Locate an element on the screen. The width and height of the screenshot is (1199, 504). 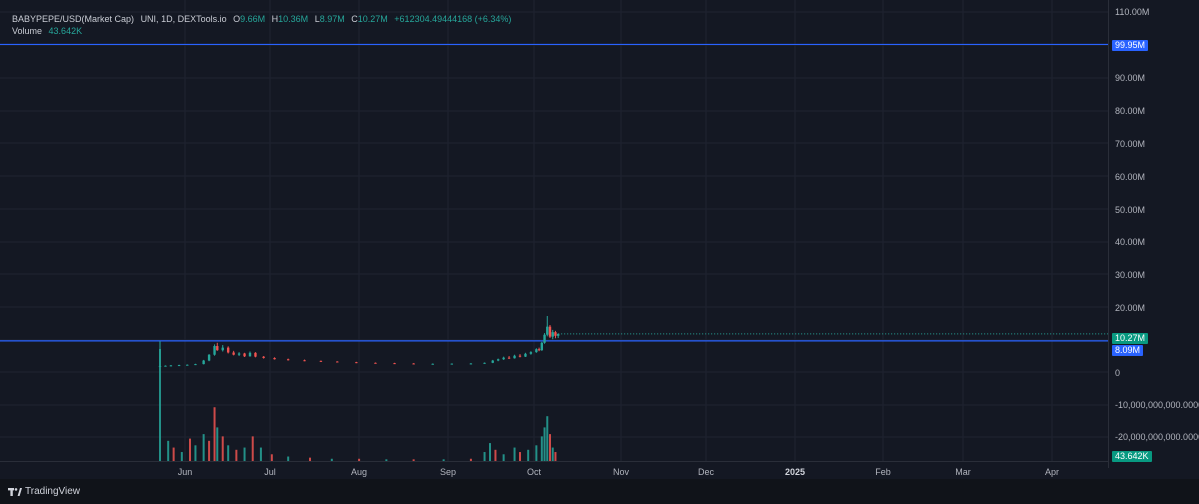
price-tick: -20,000,000,000.0000 is located at coordinates (1157, 437).